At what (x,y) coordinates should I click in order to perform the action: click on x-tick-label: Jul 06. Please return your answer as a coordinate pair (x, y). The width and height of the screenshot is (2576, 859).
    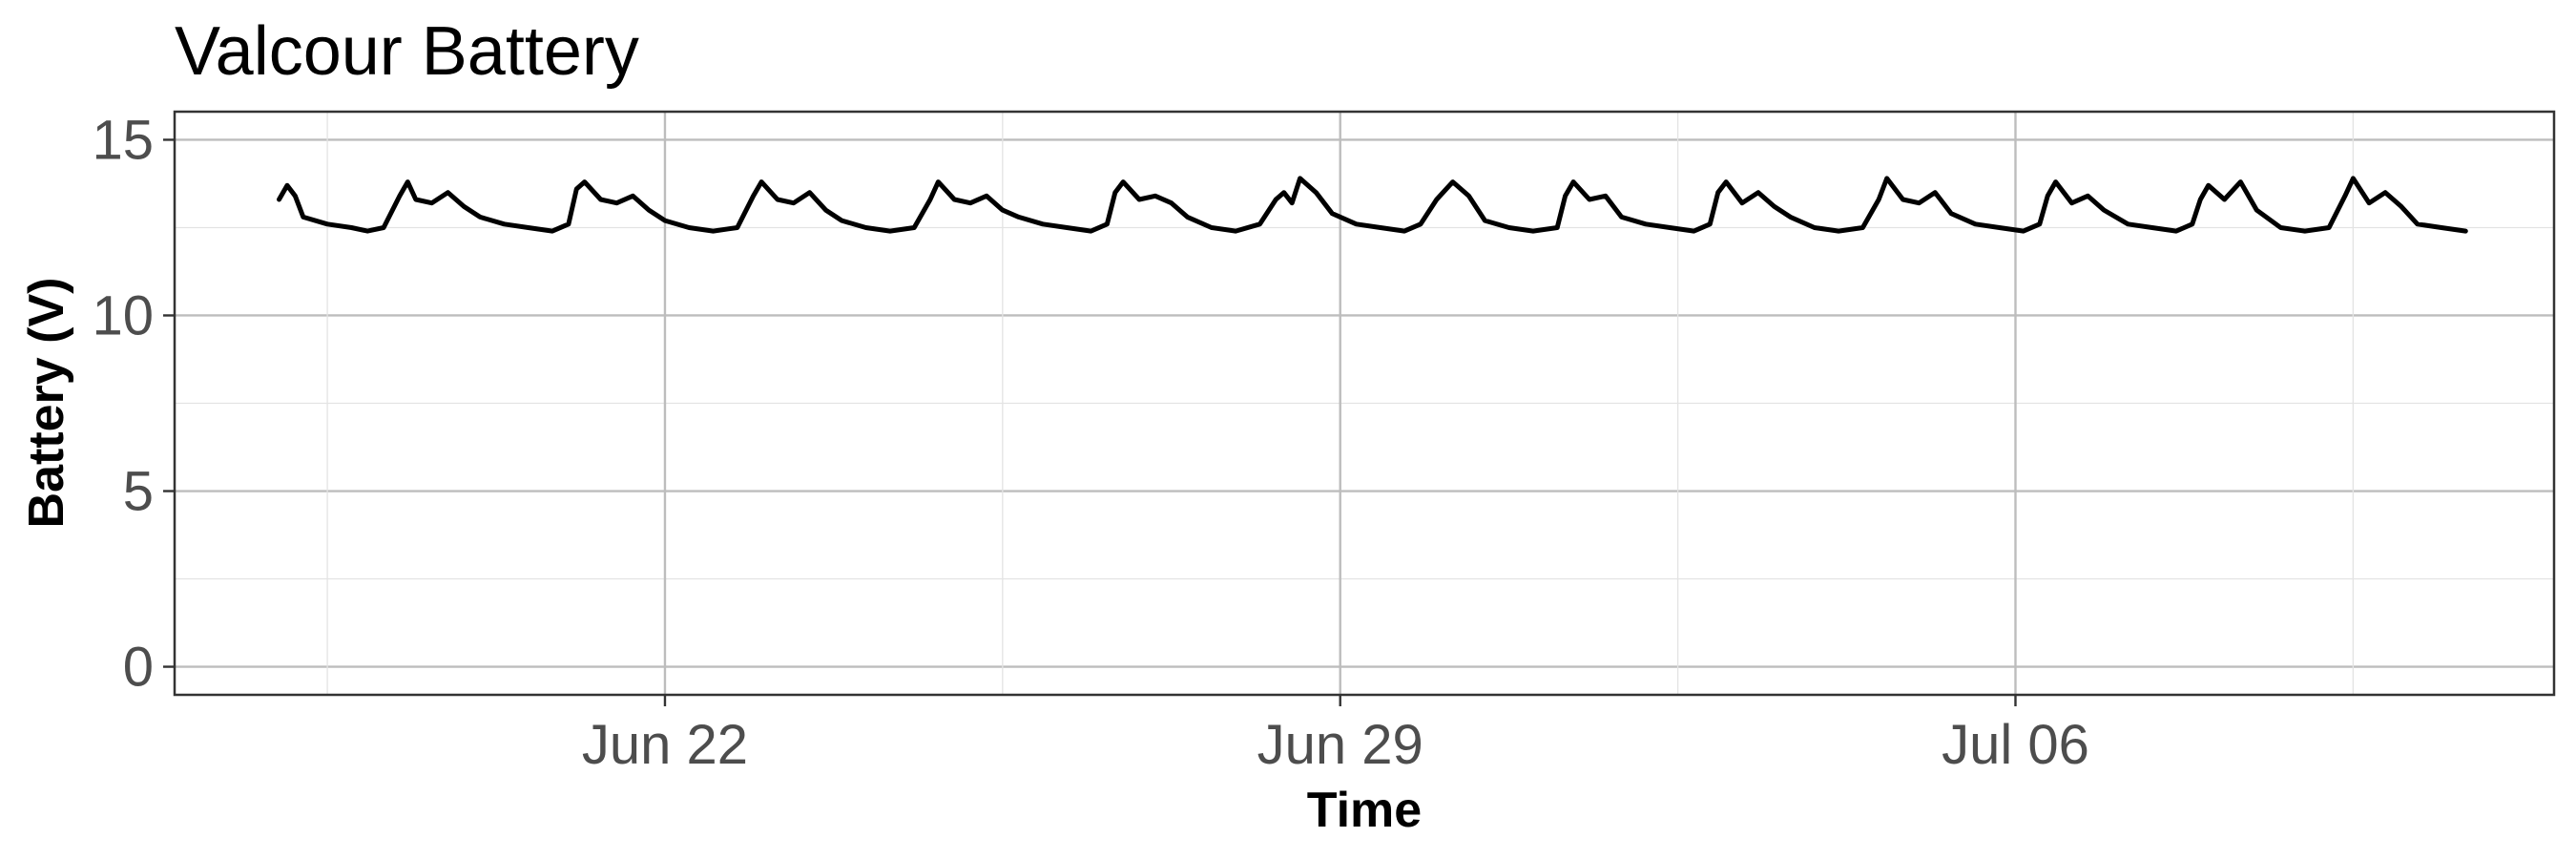
    Looking at the image, I should click on (2015, 745).